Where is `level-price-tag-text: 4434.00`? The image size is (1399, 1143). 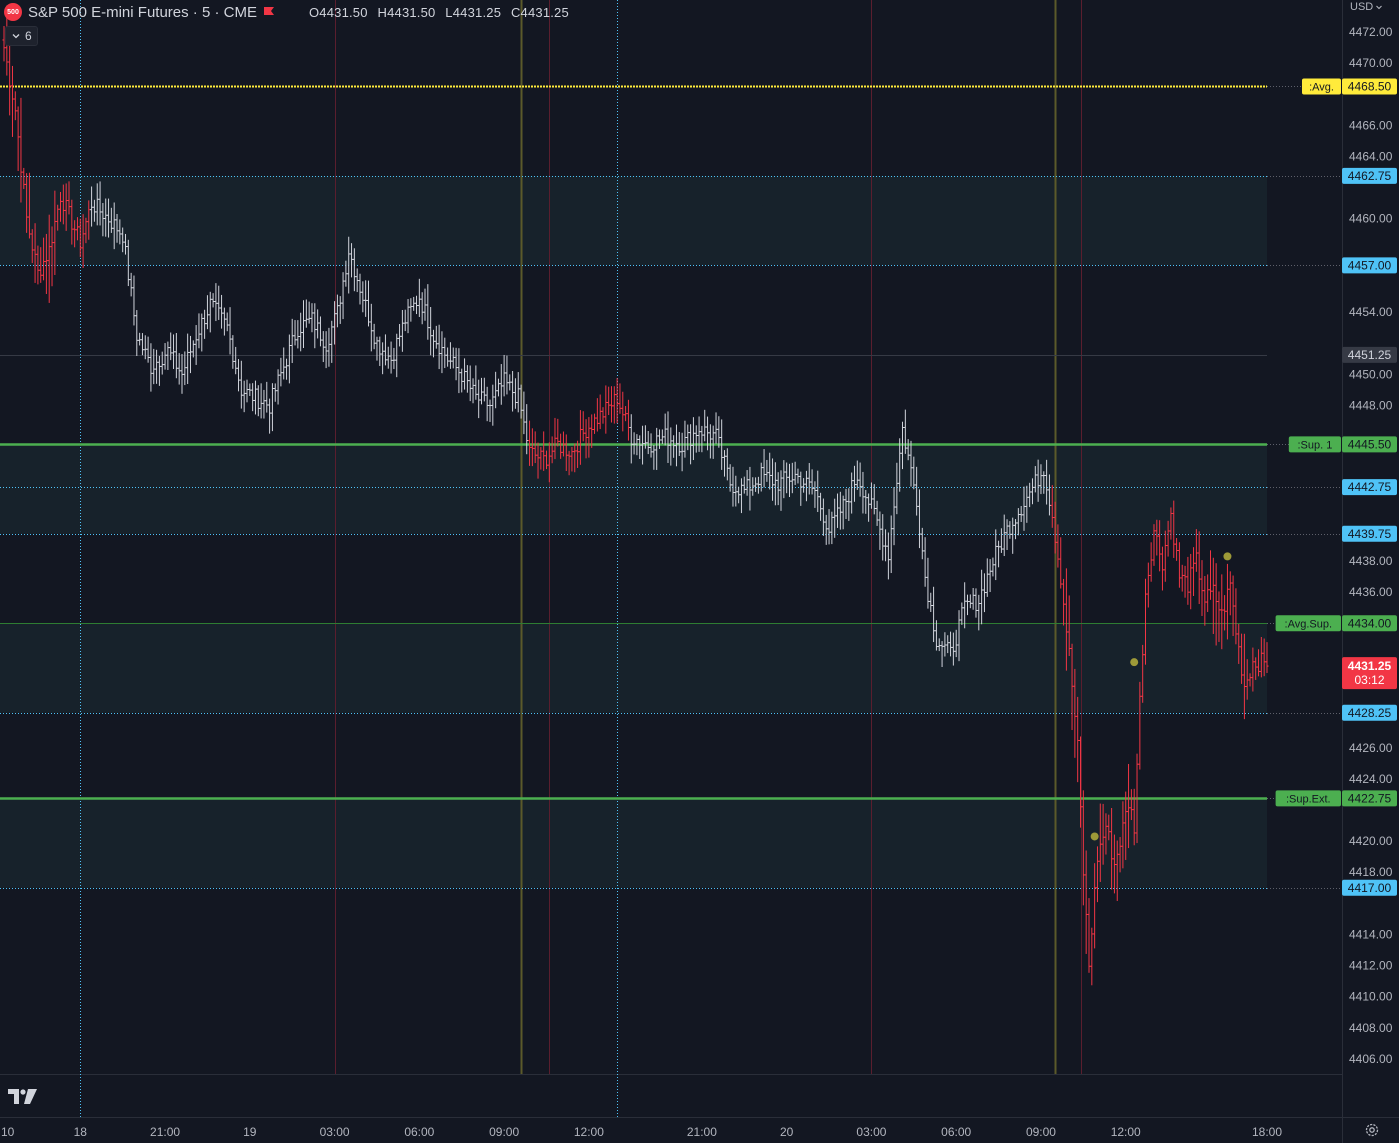 level-price-tag-text: 4434.00 is located at coordinates (1370, 623).